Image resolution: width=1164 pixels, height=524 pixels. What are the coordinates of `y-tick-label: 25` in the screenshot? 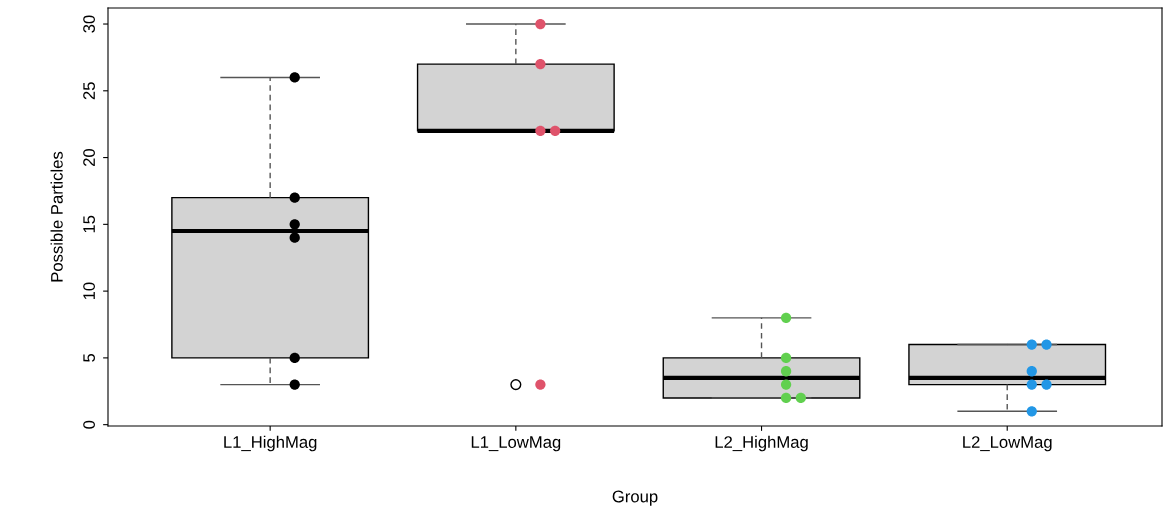 It's located at (89, 91).